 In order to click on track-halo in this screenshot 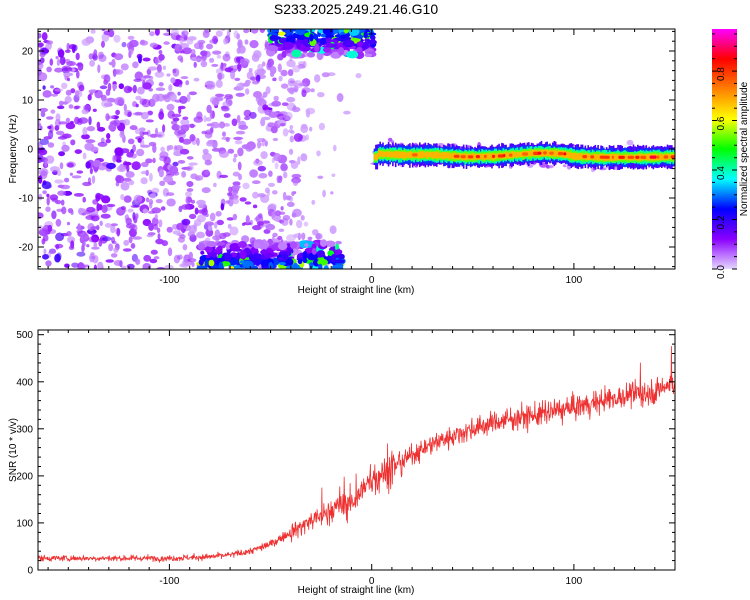, I will do `click(468, 147)`.